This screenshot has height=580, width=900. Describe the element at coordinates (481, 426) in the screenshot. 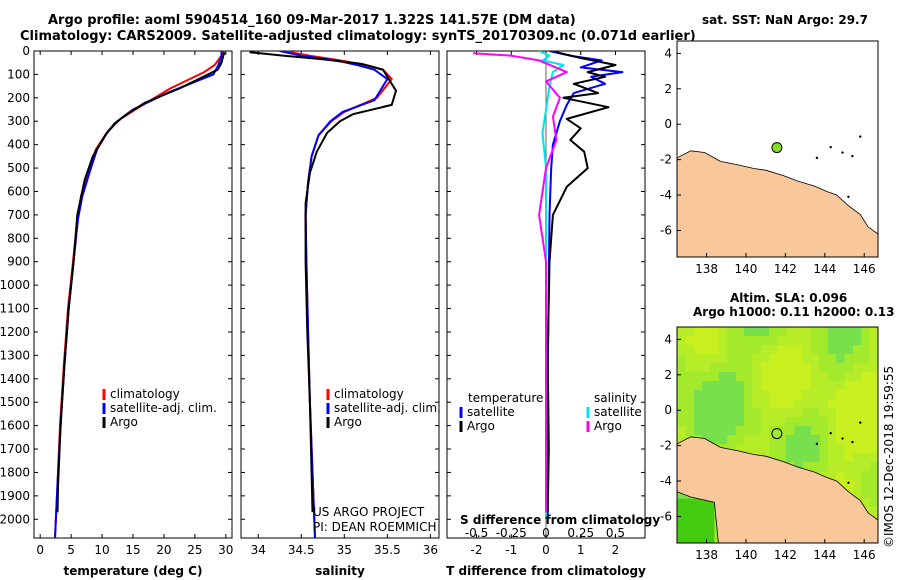

I see `legend-label: Argo` at that location.